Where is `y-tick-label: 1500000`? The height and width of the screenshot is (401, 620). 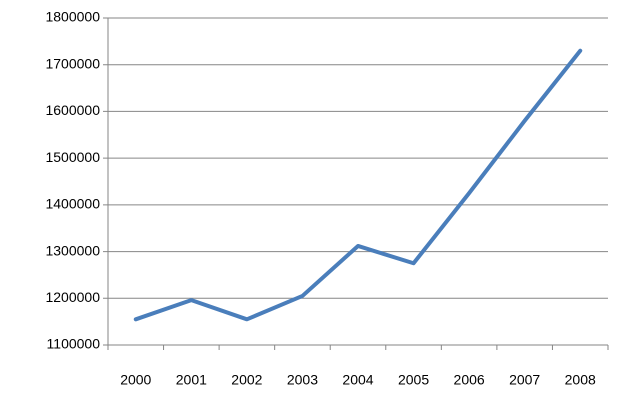 y-tick-label: 1500000 is located at coordinates (72, 157).